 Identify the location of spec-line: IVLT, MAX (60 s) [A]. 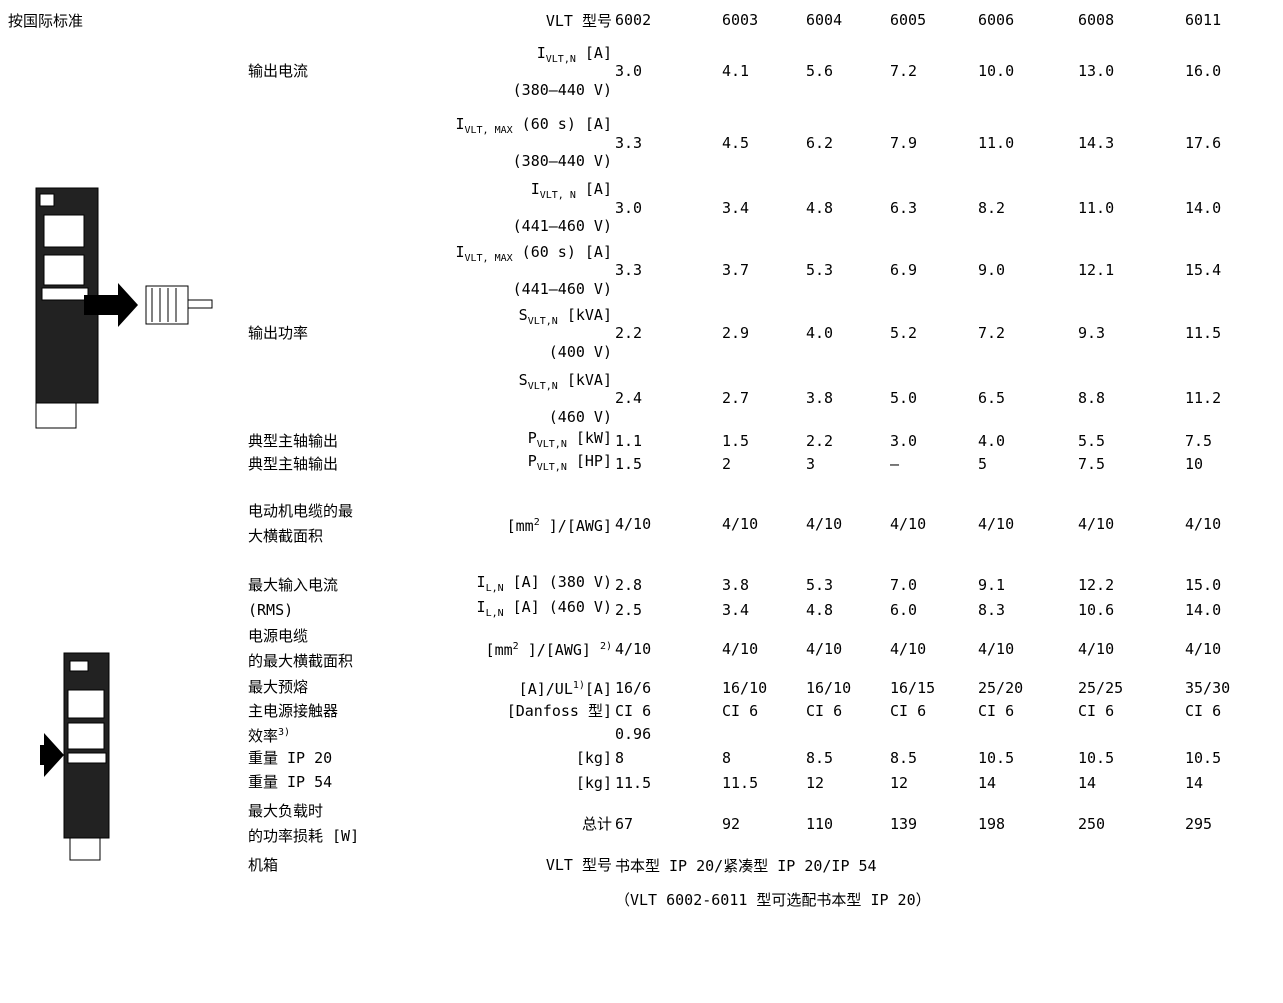
(533, 255).